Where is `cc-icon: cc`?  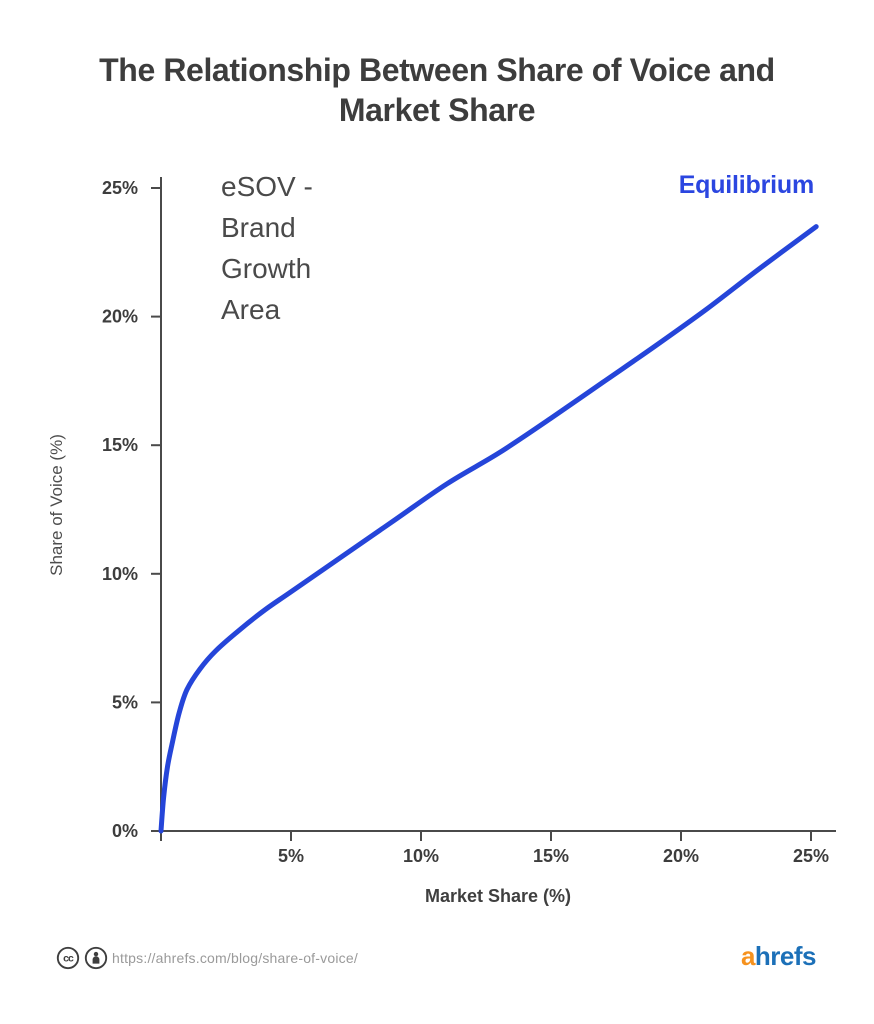
cc-icon: cc is located at coordinates (68, 958).